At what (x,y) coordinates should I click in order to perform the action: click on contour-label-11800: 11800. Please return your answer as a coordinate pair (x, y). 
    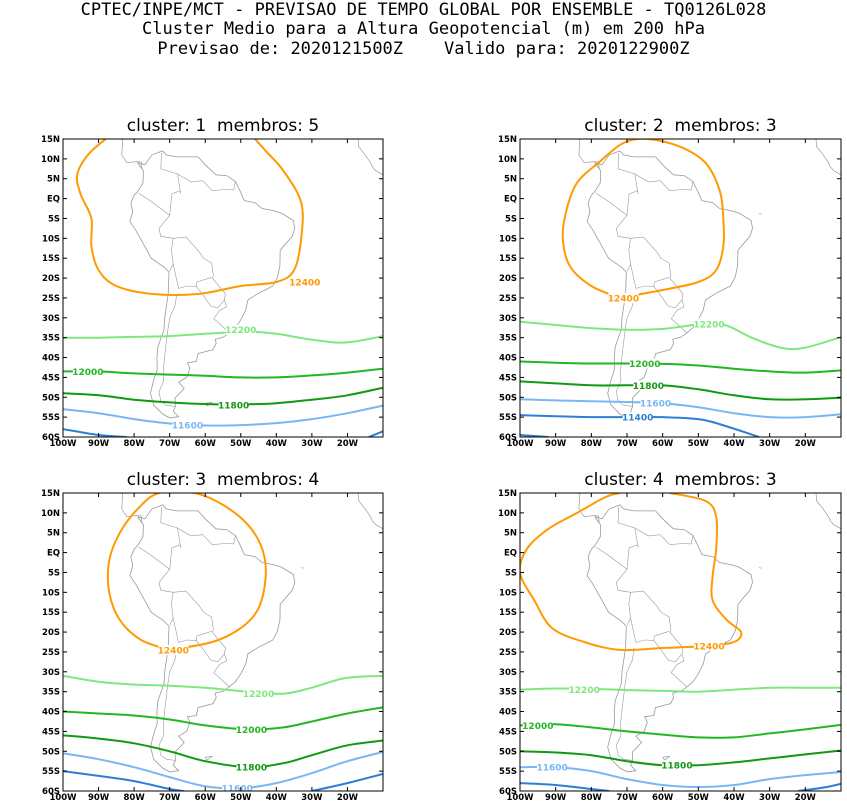
    Looking at the image, I should click on (676, 767).